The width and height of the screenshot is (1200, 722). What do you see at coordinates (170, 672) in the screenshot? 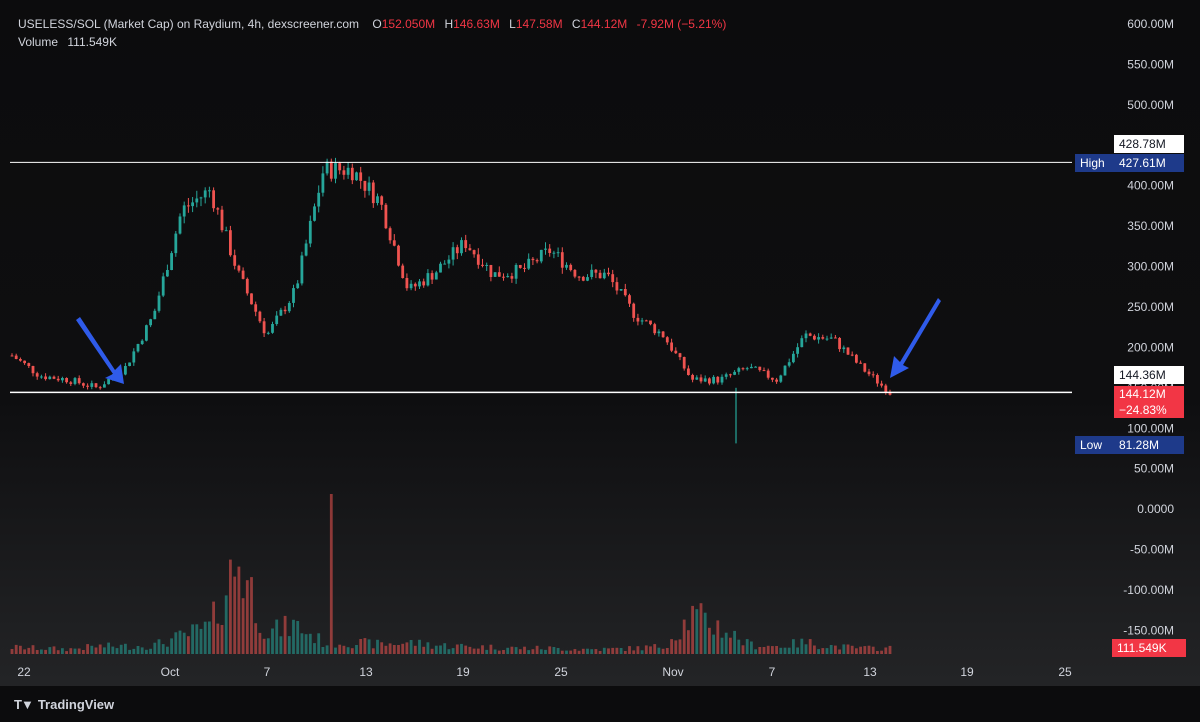
I see `x-tick-label: Oct` at bounding box center [170, 672].